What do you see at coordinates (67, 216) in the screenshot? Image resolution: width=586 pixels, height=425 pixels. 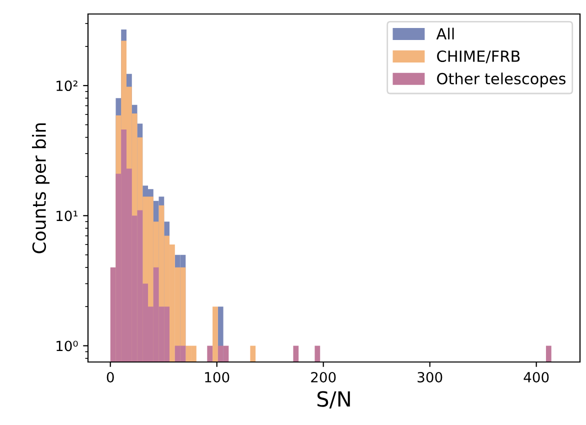 I see `y-tick-label: 10¹` at bounding box center [67, 216].